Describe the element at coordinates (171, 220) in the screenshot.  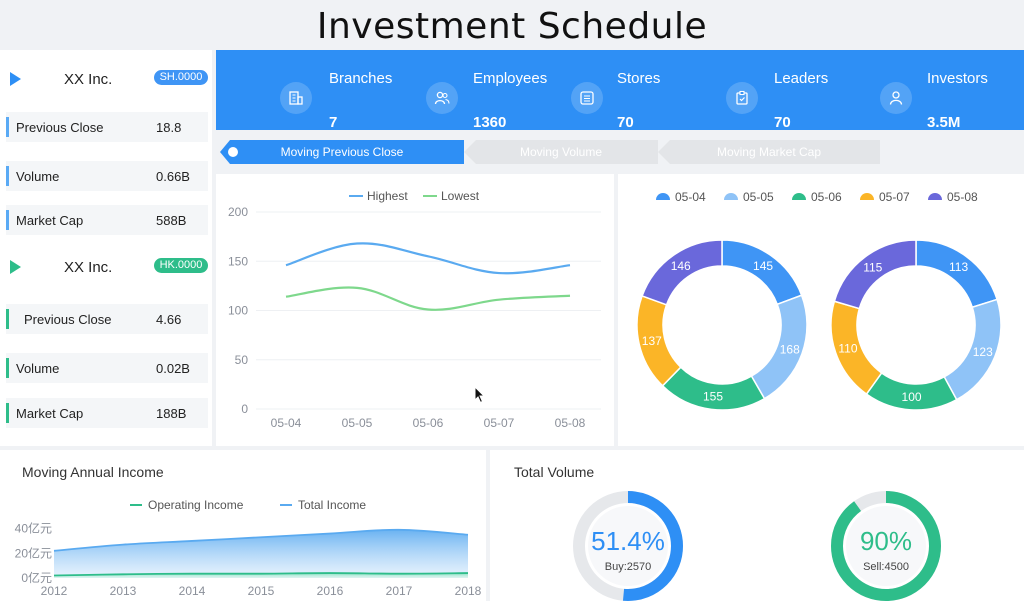
I see `stat-value: 588B` at that location.